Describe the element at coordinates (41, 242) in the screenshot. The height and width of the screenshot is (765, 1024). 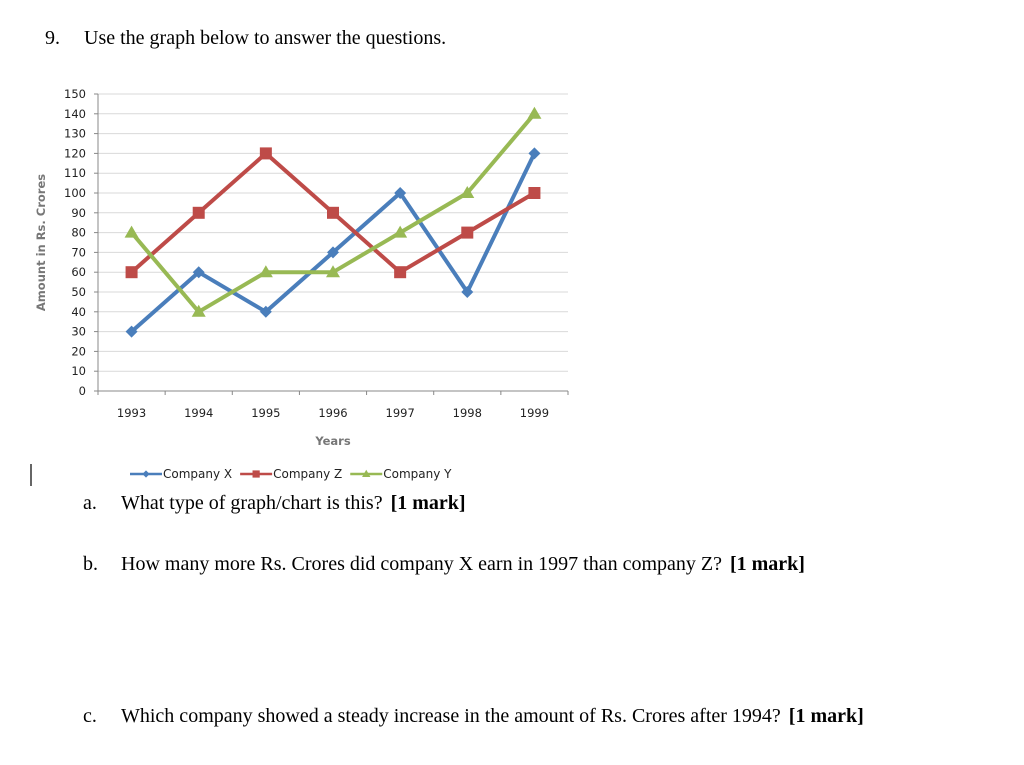
I see `y-axis-title: Amount in Rs. Crores` at that location.